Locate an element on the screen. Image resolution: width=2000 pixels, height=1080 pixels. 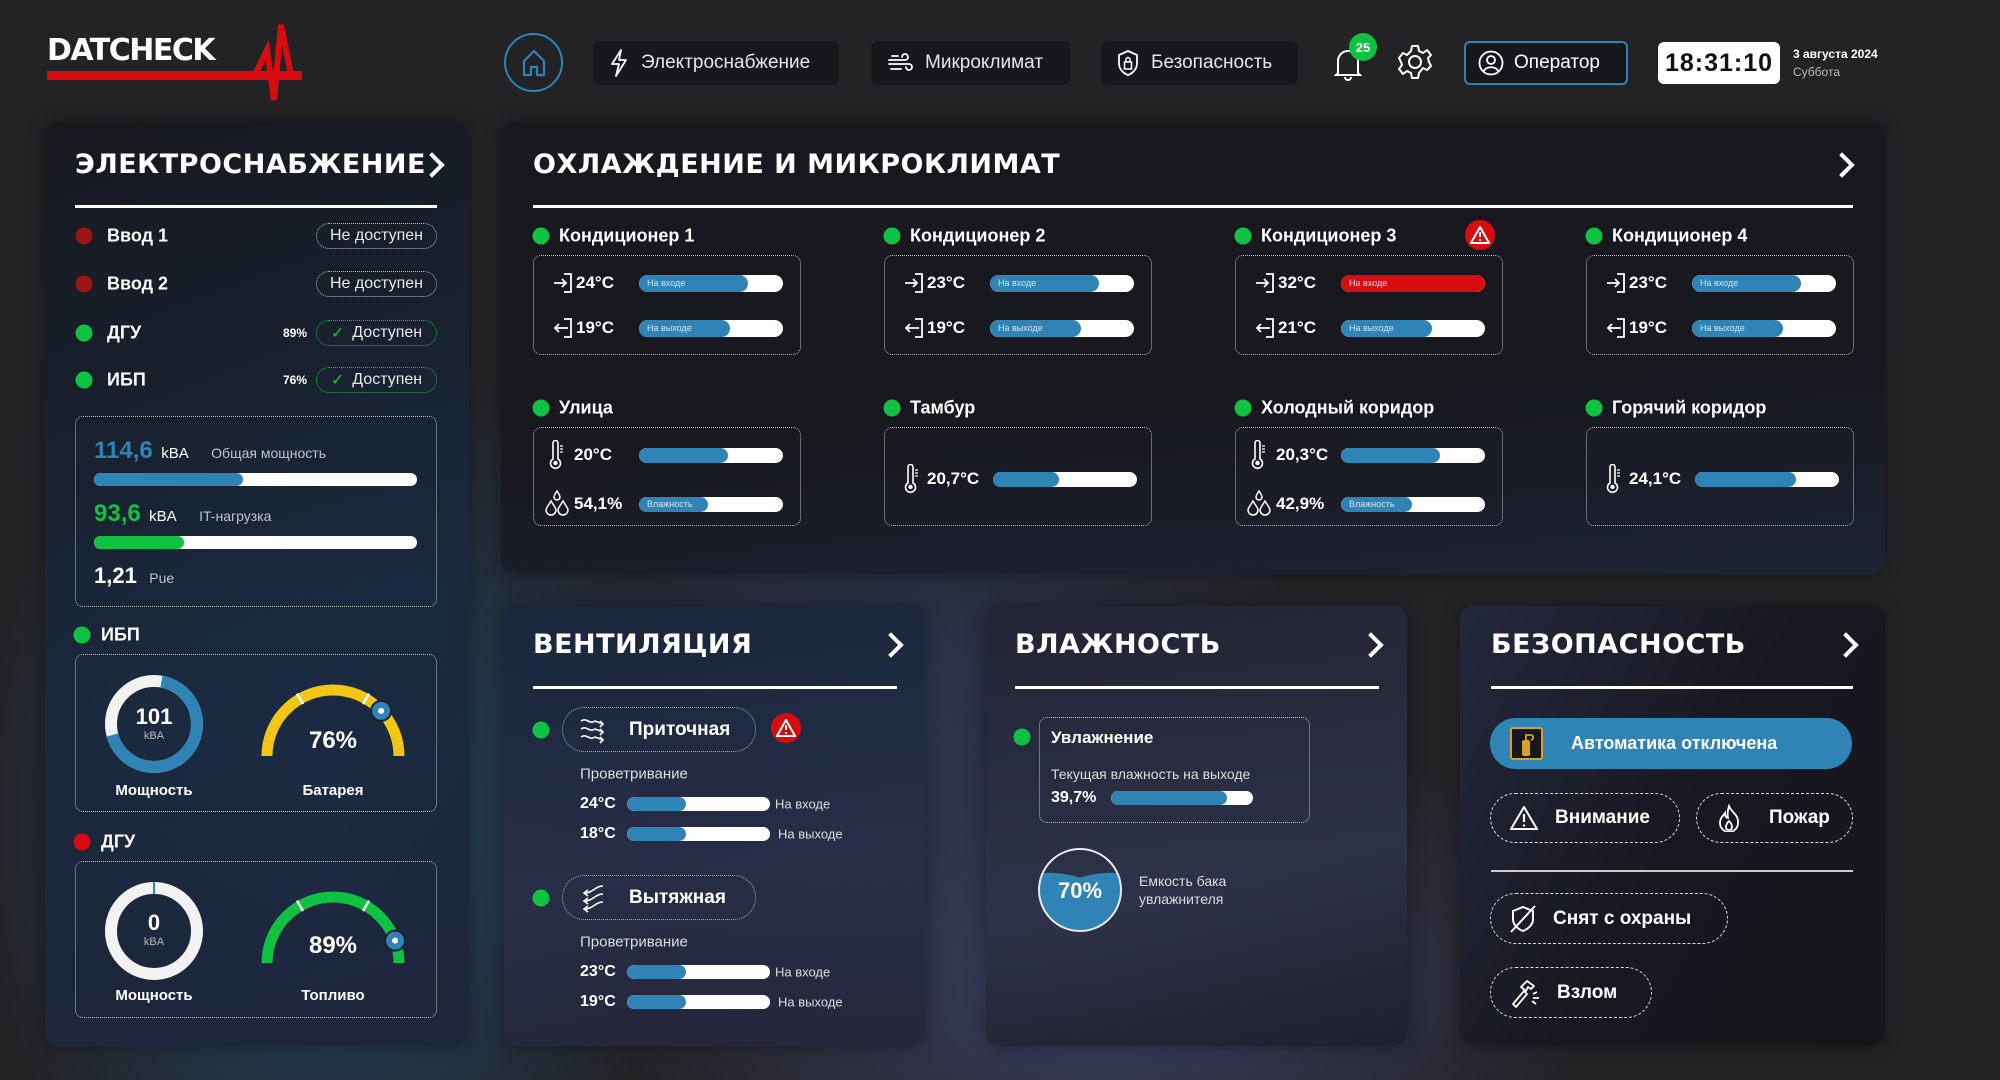
date: 3 августа 2024 is located at coordinates (1835, 54).